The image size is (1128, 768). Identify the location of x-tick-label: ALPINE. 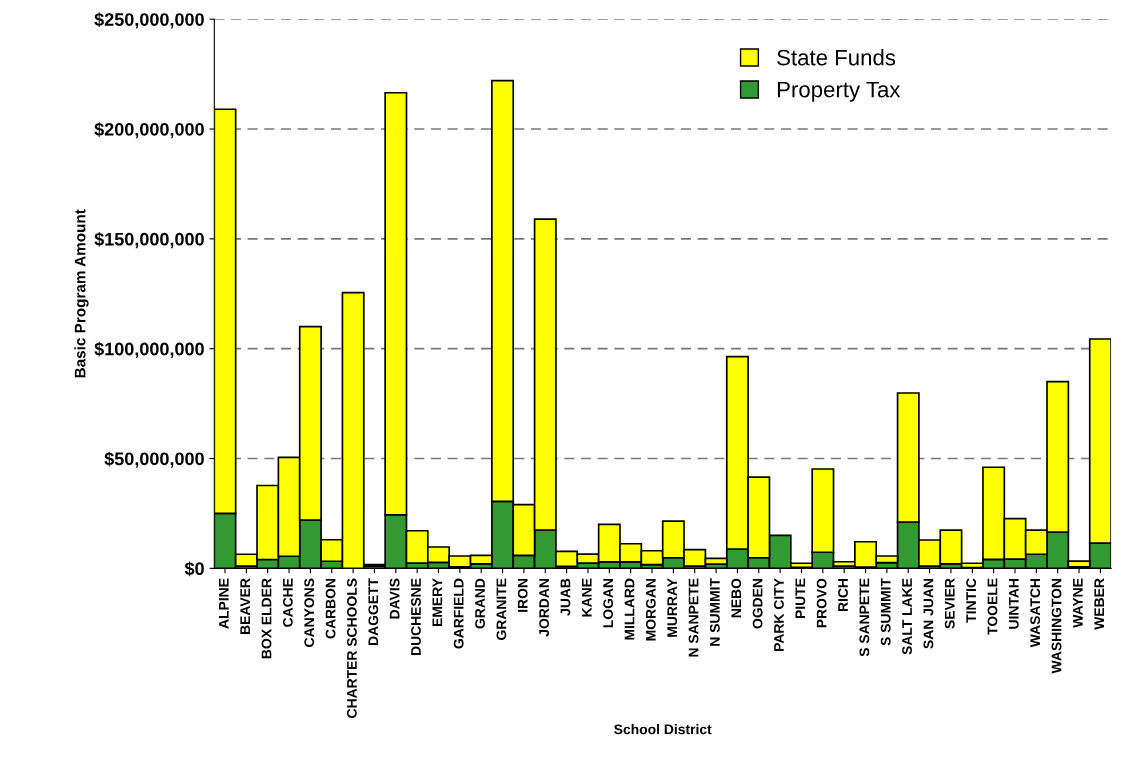
(224, 603).